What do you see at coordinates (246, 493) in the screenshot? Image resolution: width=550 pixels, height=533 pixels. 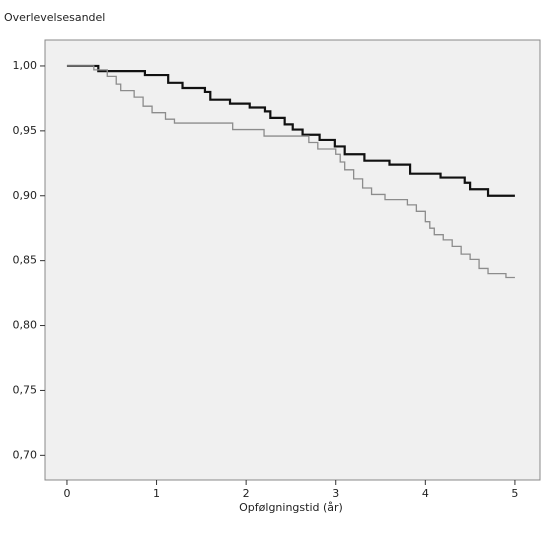 I see `x-tick-label: 2` at bounding box center [246, 493].